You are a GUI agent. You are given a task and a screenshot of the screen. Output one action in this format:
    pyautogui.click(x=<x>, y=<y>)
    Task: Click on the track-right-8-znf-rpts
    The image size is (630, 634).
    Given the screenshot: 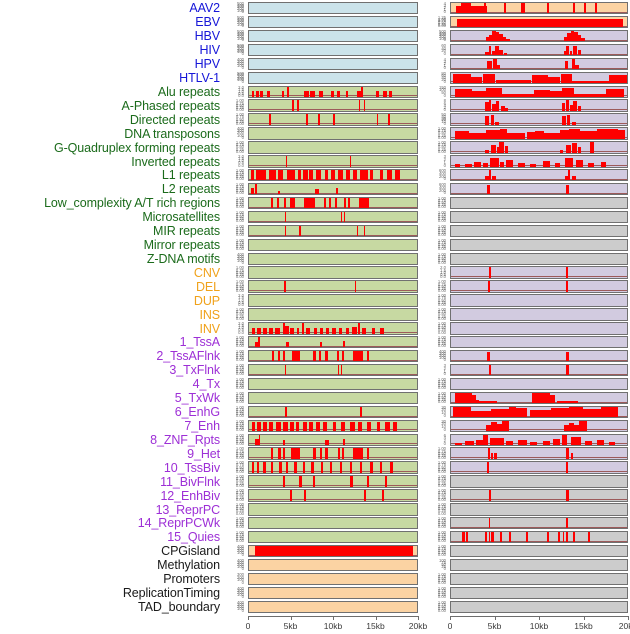 What is the action you would take?
    pyautogui.click(x=539, y=439)
    